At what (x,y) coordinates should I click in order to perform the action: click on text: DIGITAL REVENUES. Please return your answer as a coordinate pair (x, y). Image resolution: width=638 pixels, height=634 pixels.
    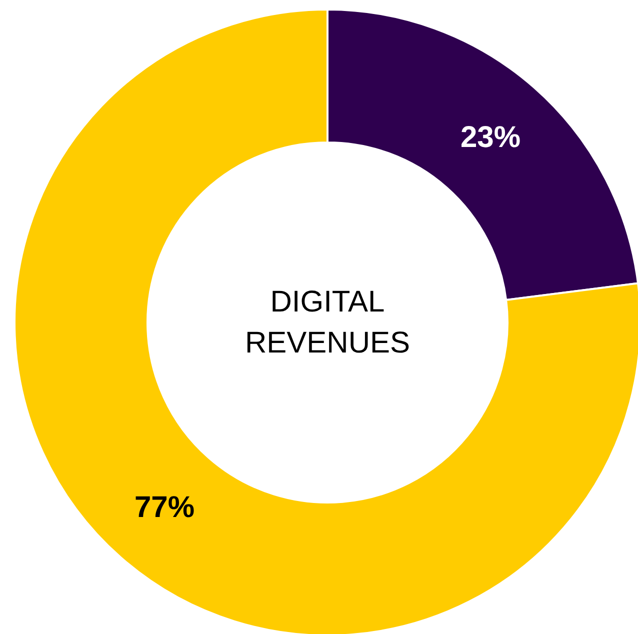
    Looking at the image, I should click on (327, 322).